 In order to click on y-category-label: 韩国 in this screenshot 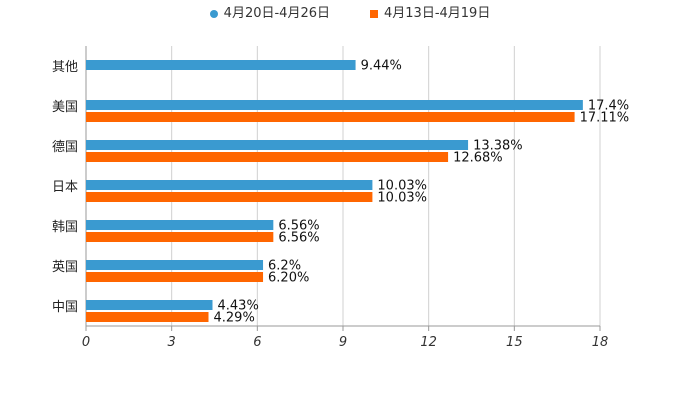, I will do `click(65, 227)`.